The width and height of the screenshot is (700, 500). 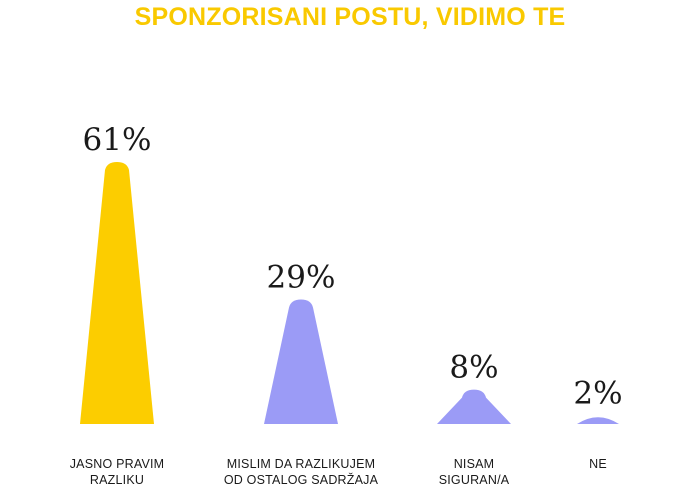 What do you see at coordinates (474, 472) in the screenshot?
I see `category-label-3: NISAM SIGURAN/A` at bounding box center [474, 472].